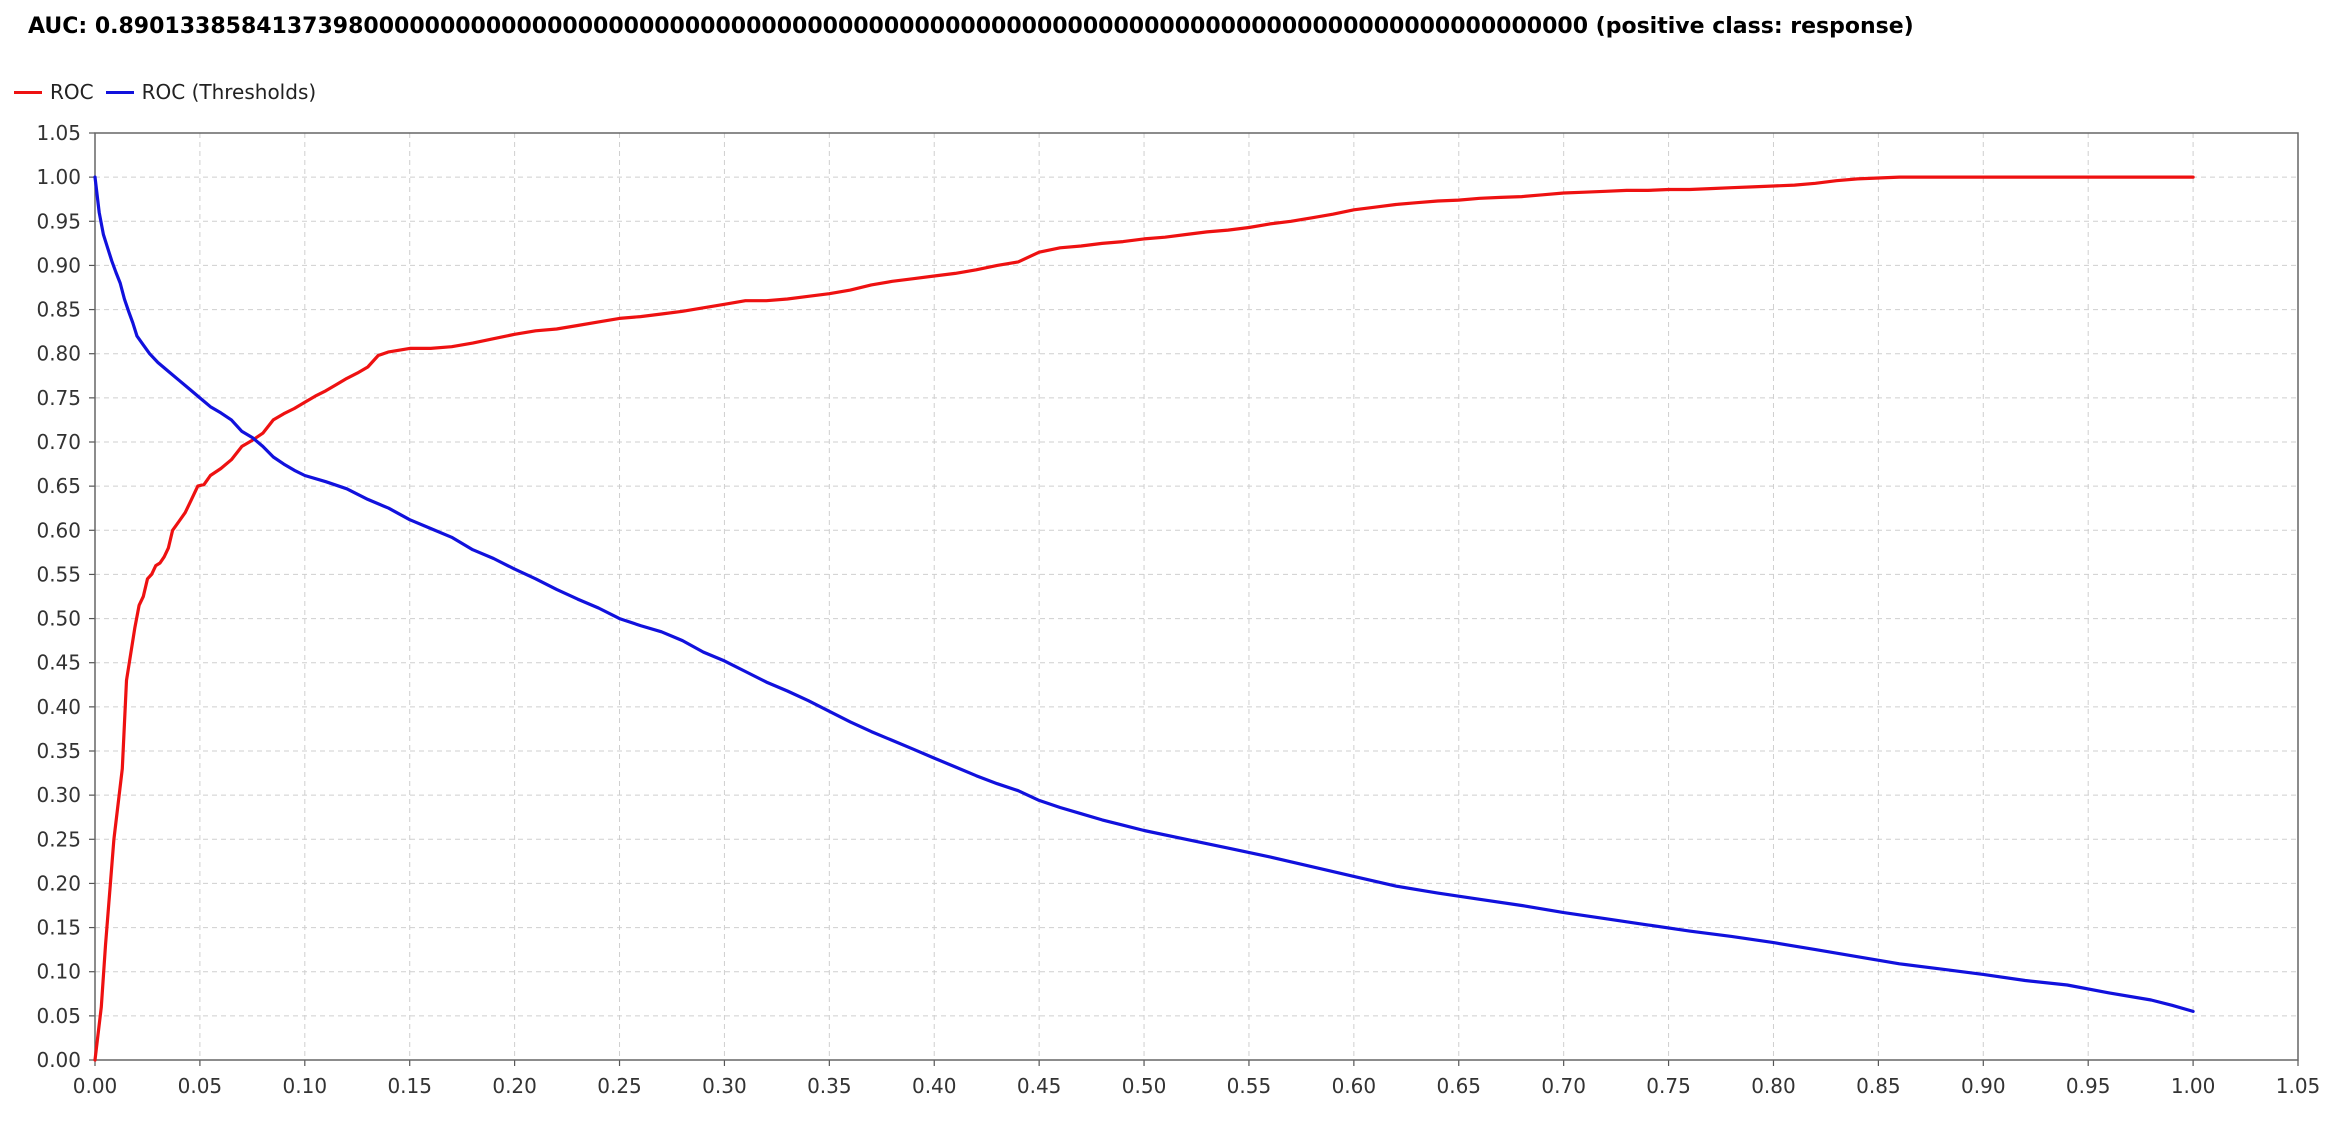  I want to click on x-tick-label: 0.45, so click(1039, 1086).